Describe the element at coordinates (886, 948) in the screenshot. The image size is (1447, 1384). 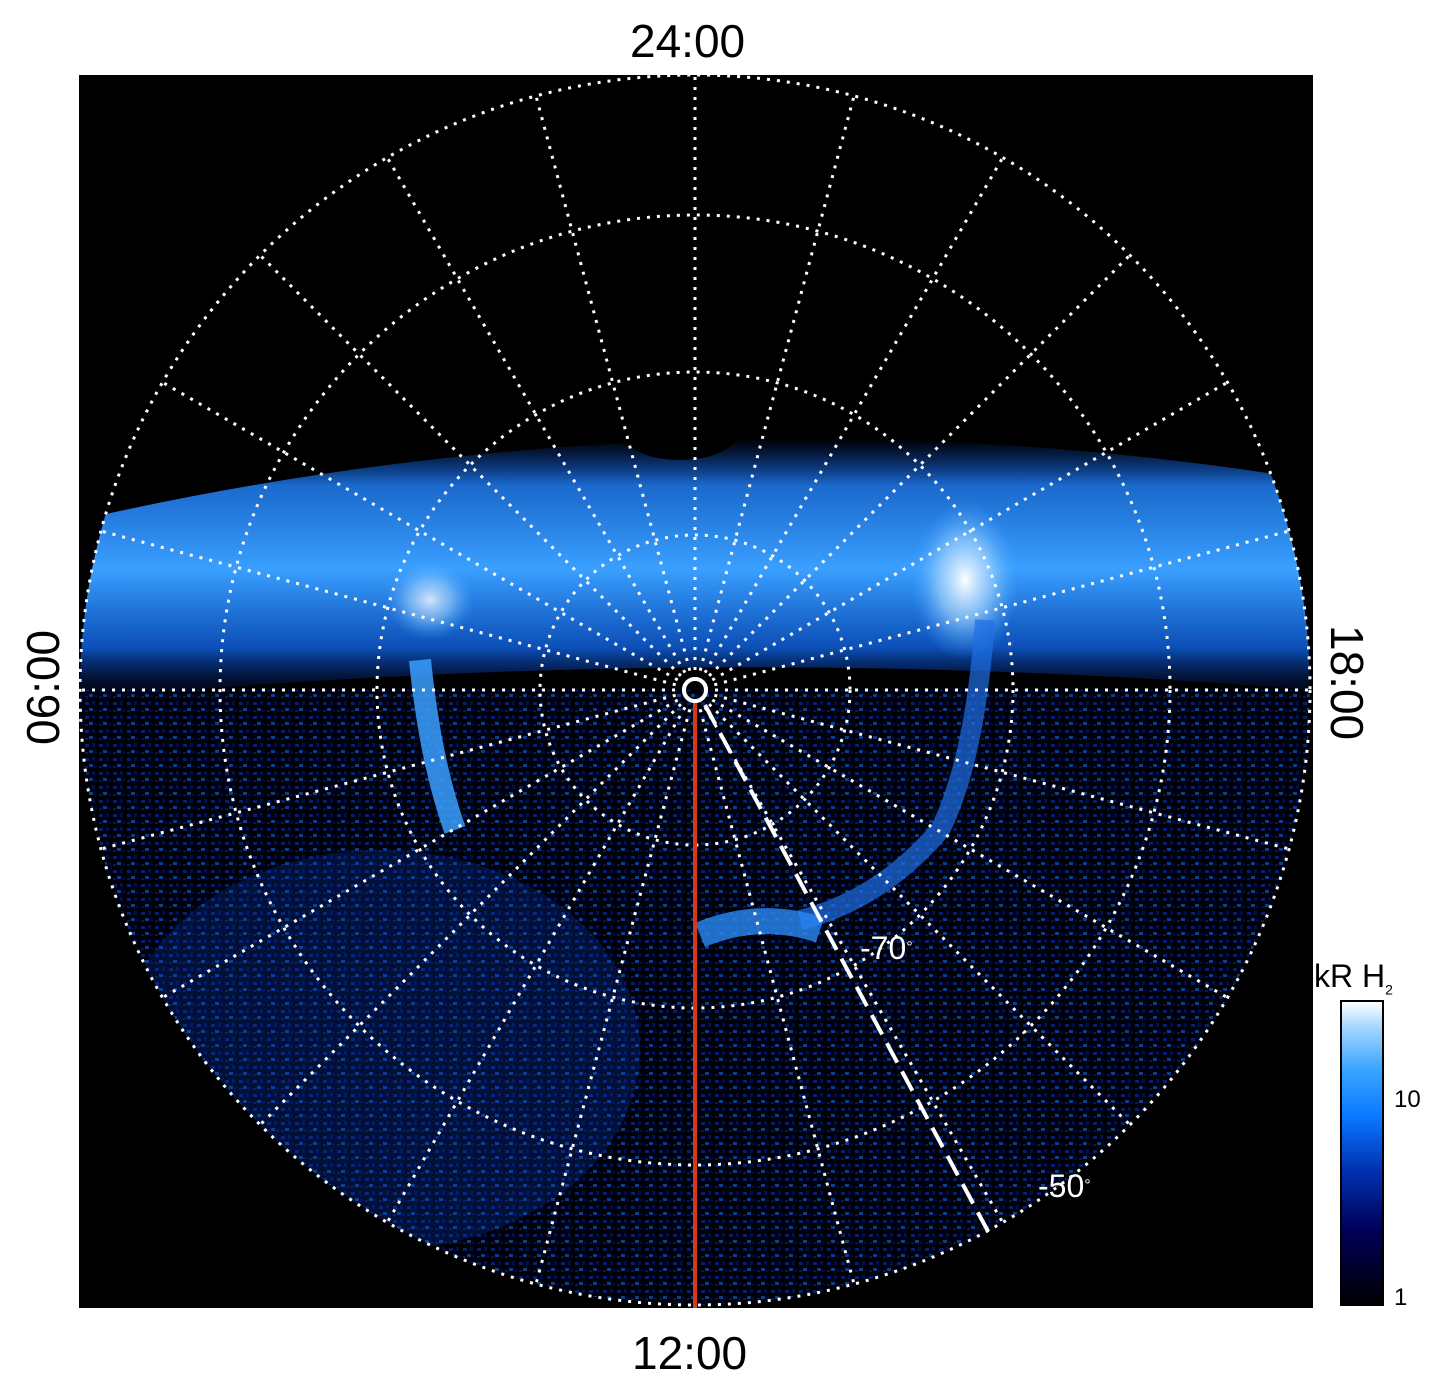
I see `latitude-label-inner: -70°` at that location.